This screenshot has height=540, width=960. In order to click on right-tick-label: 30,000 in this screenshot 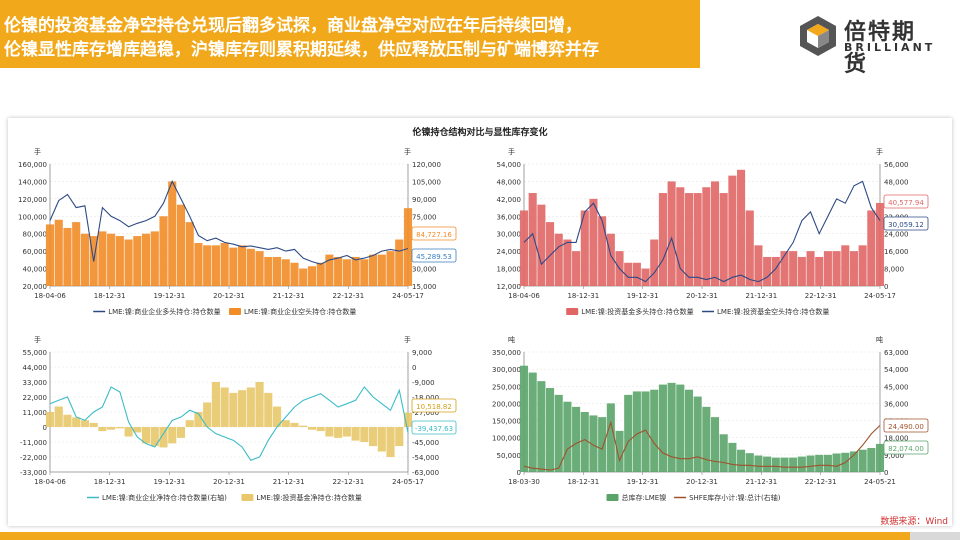, I will do `click(424, 270)`.